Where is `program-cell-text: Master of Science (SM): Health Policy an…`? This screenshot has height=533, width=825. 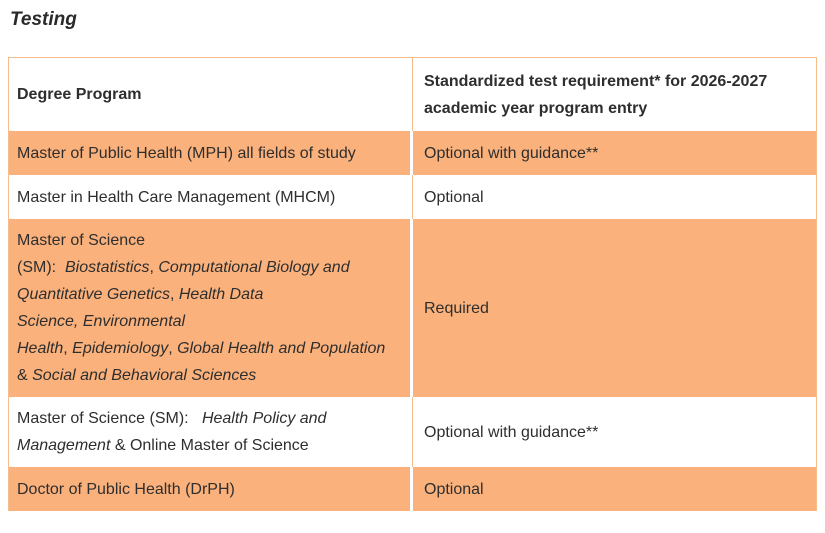 program-cell-text: Master of Science (SM): Health Policy an… is located at coordinates (171, 432).